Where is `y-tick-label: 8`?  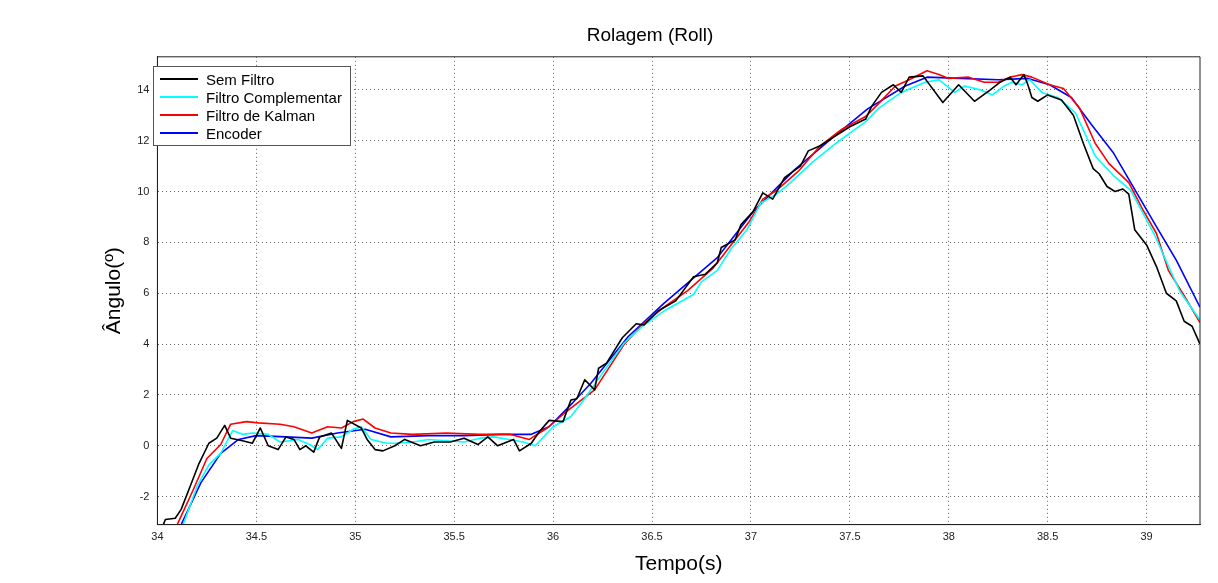
y-tick-label: 8 is located at coordinates (146, 241).